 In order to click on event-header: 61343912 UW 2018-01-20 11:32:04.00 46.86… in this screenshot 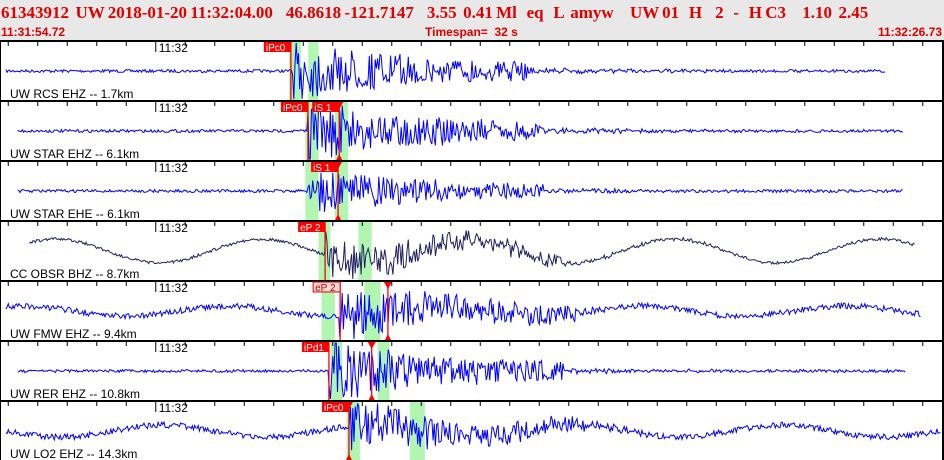, I will do `click(472, 20)`.